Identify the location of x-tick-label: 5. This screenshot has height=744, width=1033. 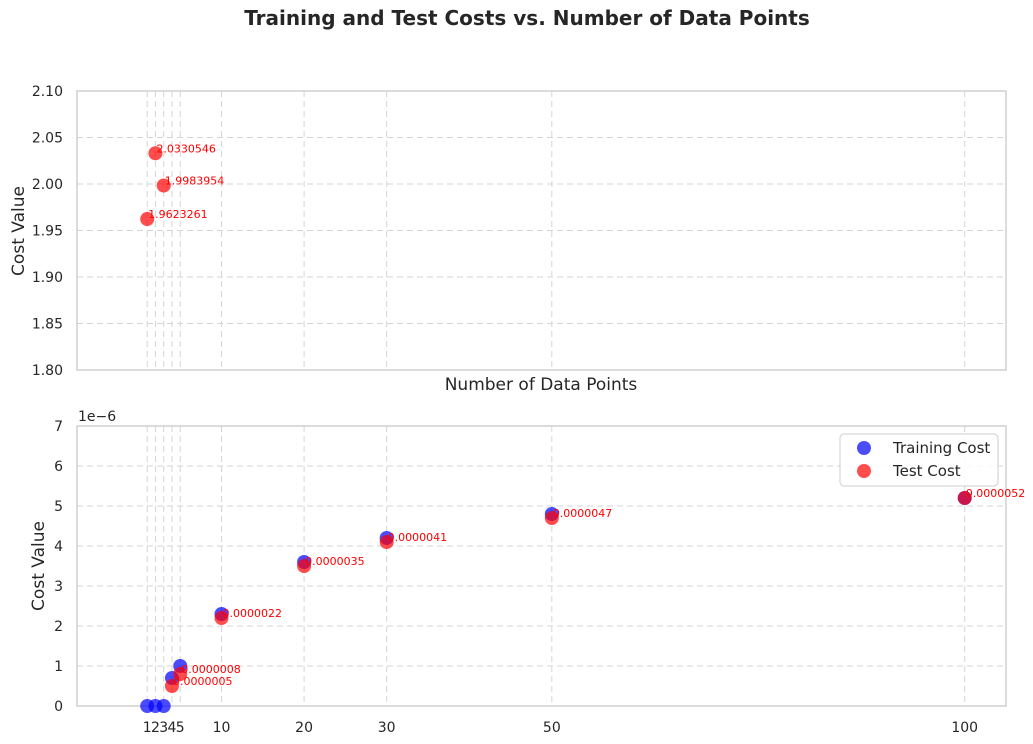
(180, 728).